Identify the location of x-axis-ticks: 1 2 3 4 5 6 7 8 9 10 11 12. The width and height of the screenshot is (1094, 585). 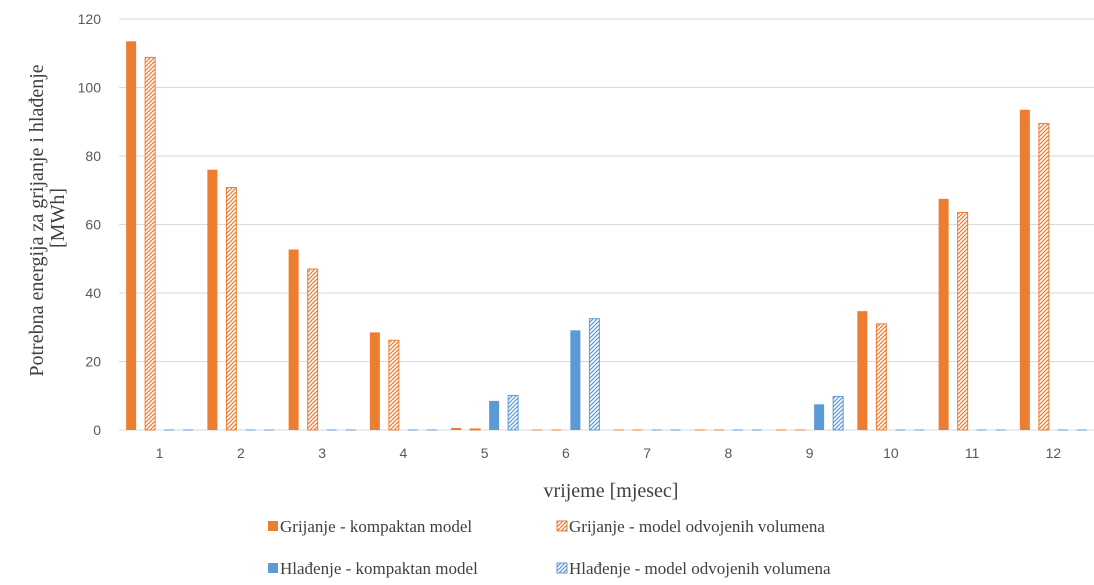
(609, 453).